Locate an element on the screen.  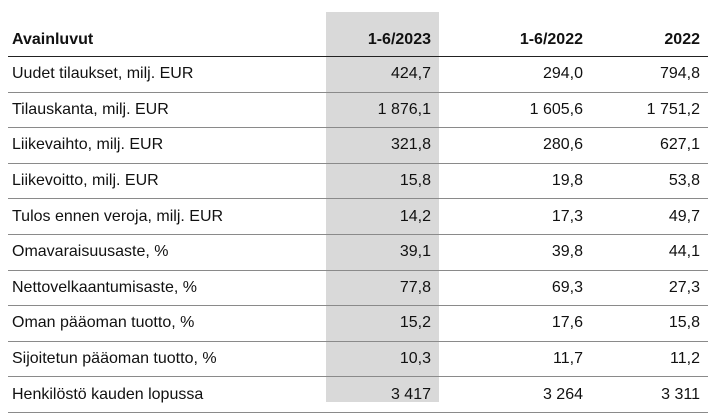
row-label: Uudet tilaukset, milj. EUR is located at coordinates (167, 74).